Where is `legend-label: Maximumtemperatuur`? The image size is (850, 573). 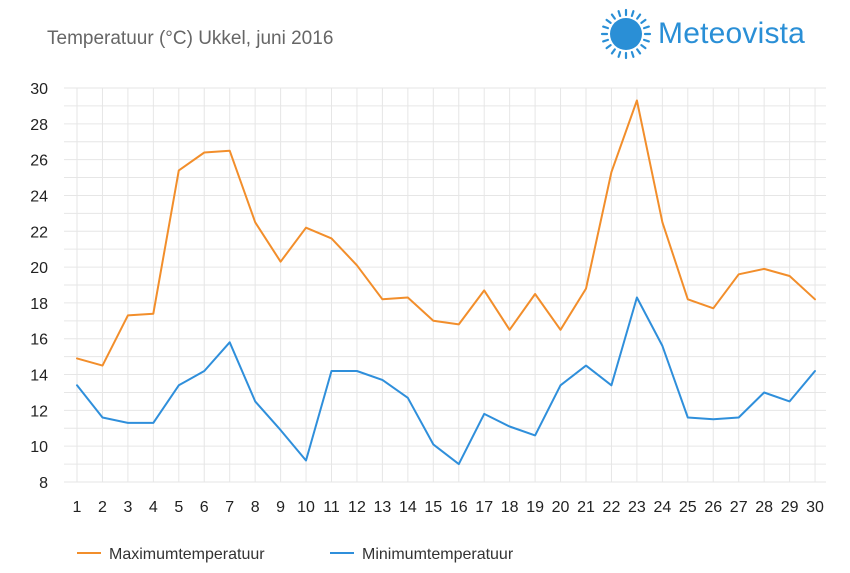
legend-label: Maximumtemperatuur is located at coordinates (187, 554).